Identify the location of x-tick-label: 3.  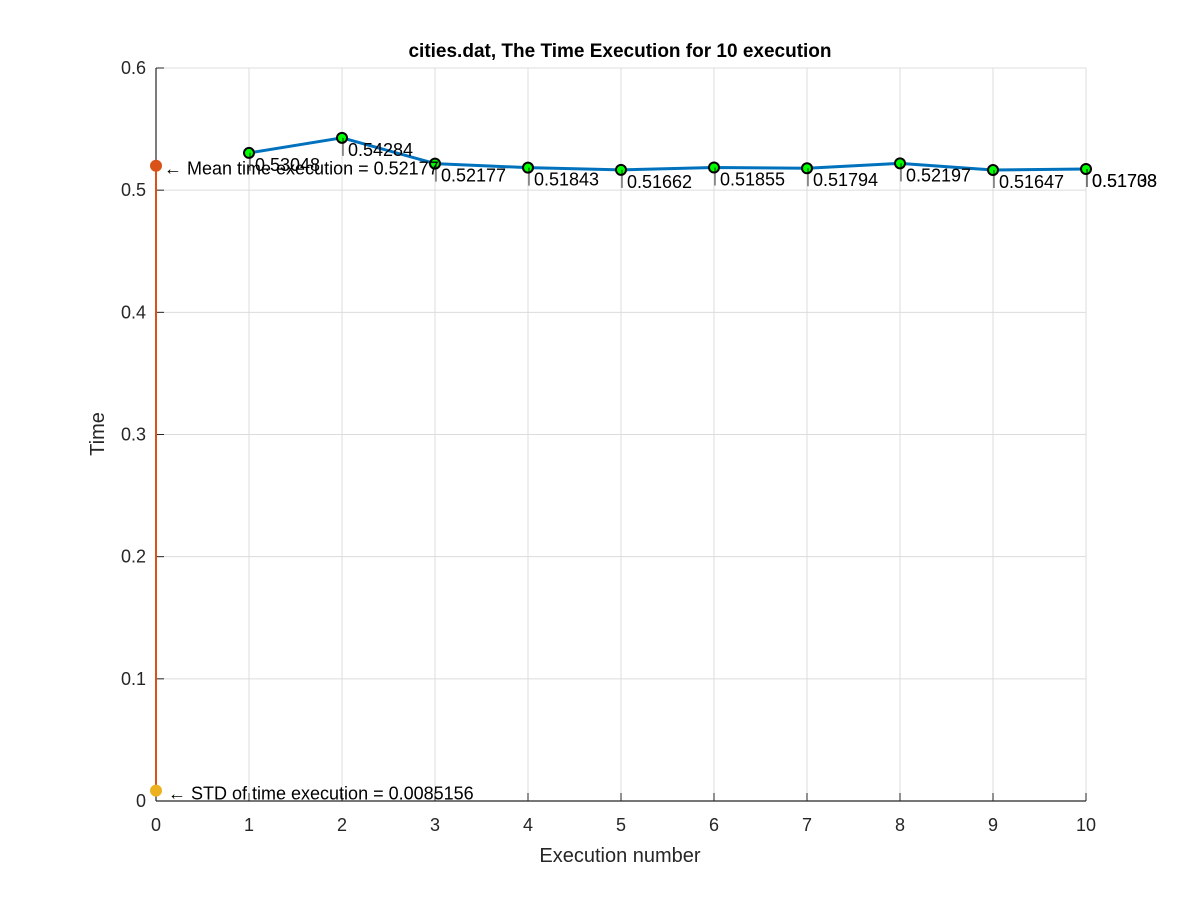
(435, 825).